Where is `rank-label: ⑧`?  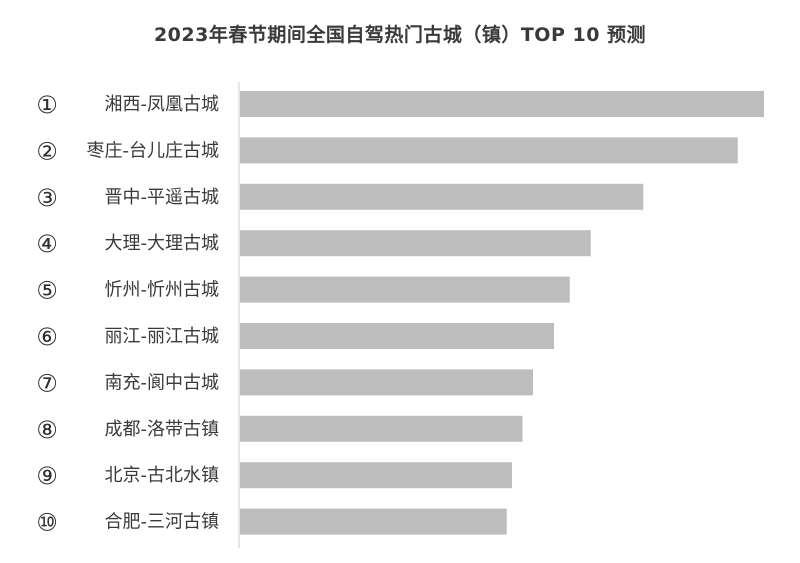
rank-label: ⑧ is located at coordinates (47, 430).